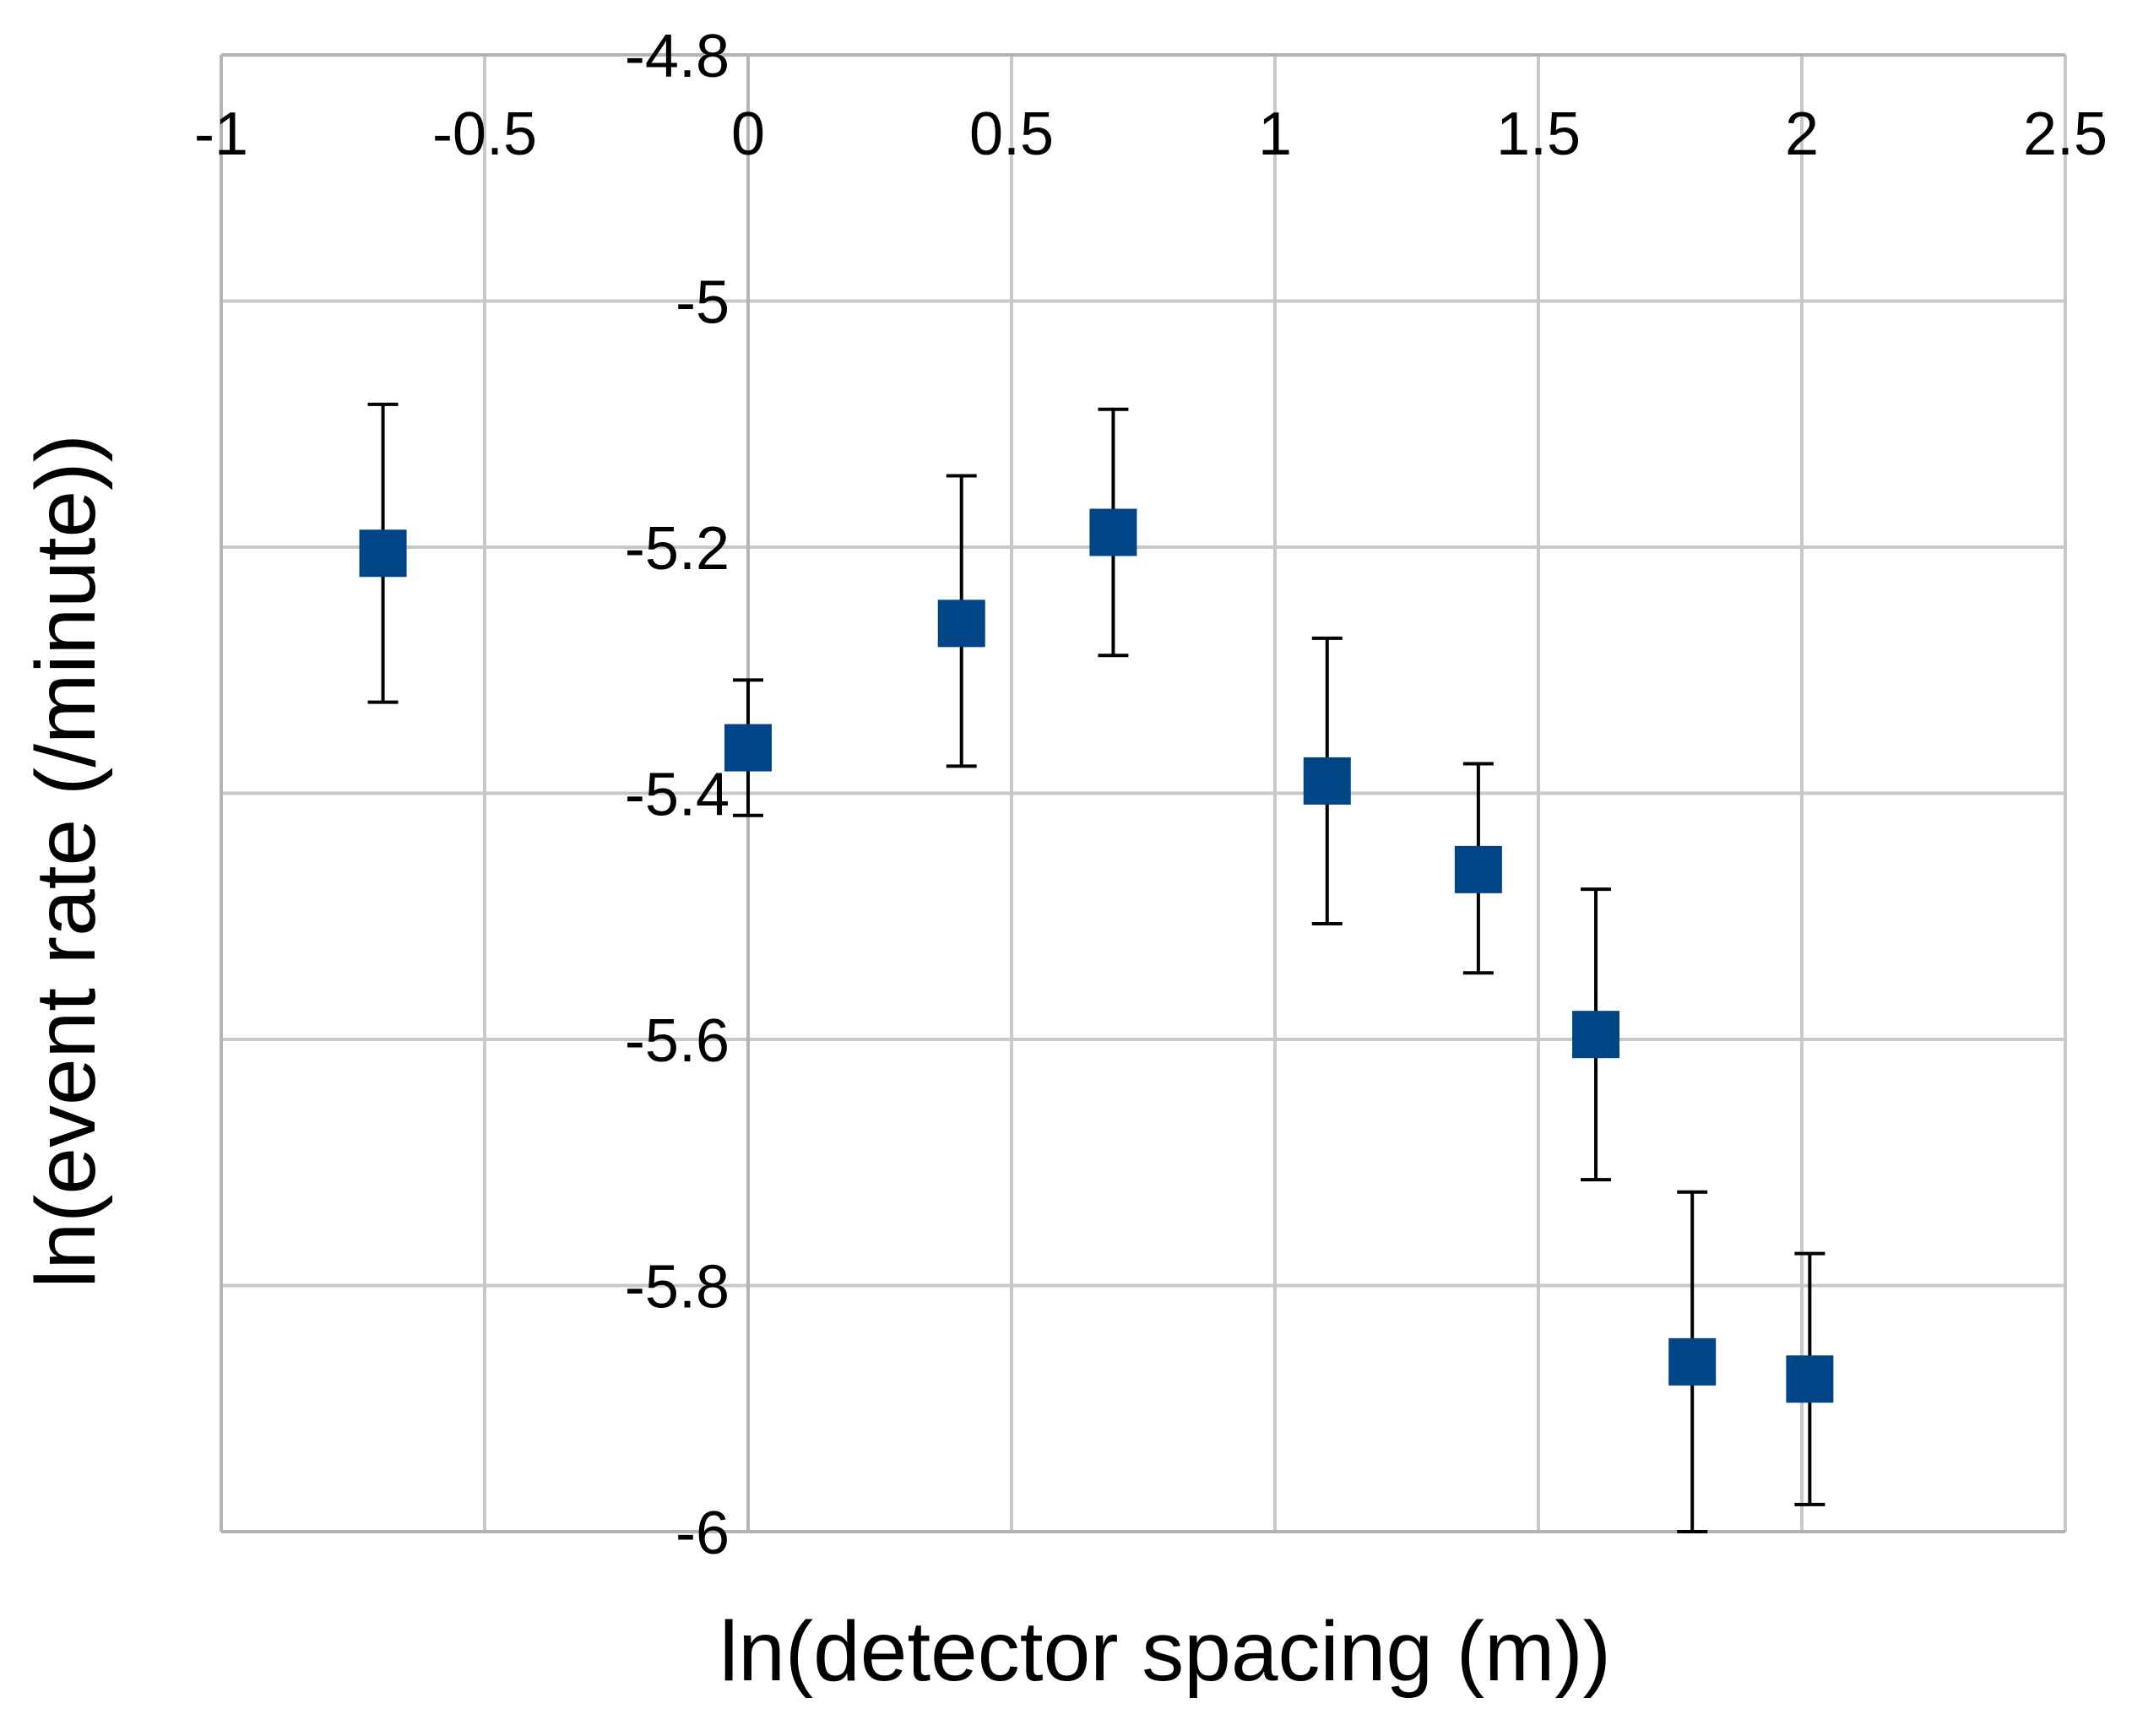 This screenshot has height=1736, width=2132. Describe the element at coordinates (1275, 134) in the screenshot. I see `x-tick-label: 1` at that location.